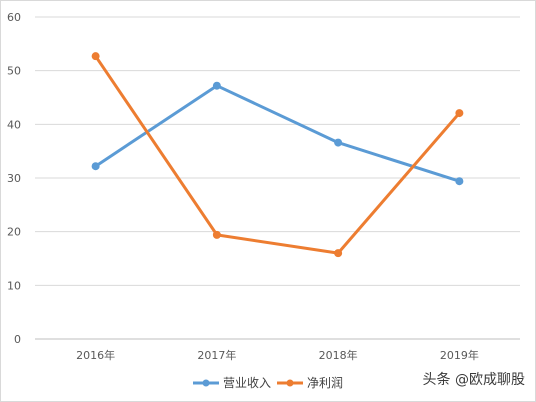 The height and width of the screenshot is (402, 536). What do you see at coordinates (17, 339) in the screenshot?
I see `y-tick-label: 0` at bounding box center [17, 339].